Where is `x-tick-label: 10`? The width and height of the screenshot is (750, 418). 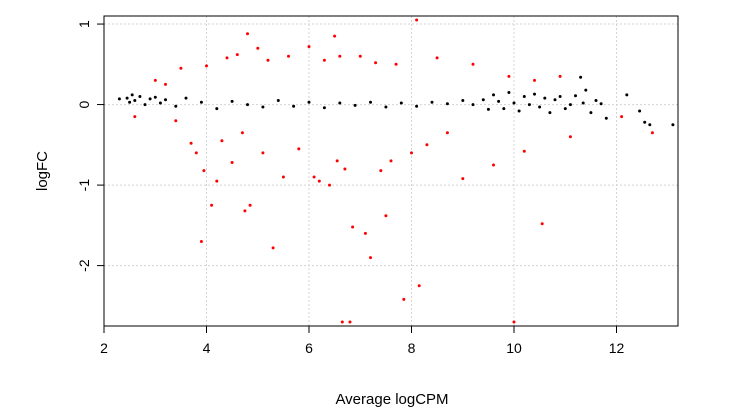 x-tick-label: 10 is located at coordinates (514, 348).